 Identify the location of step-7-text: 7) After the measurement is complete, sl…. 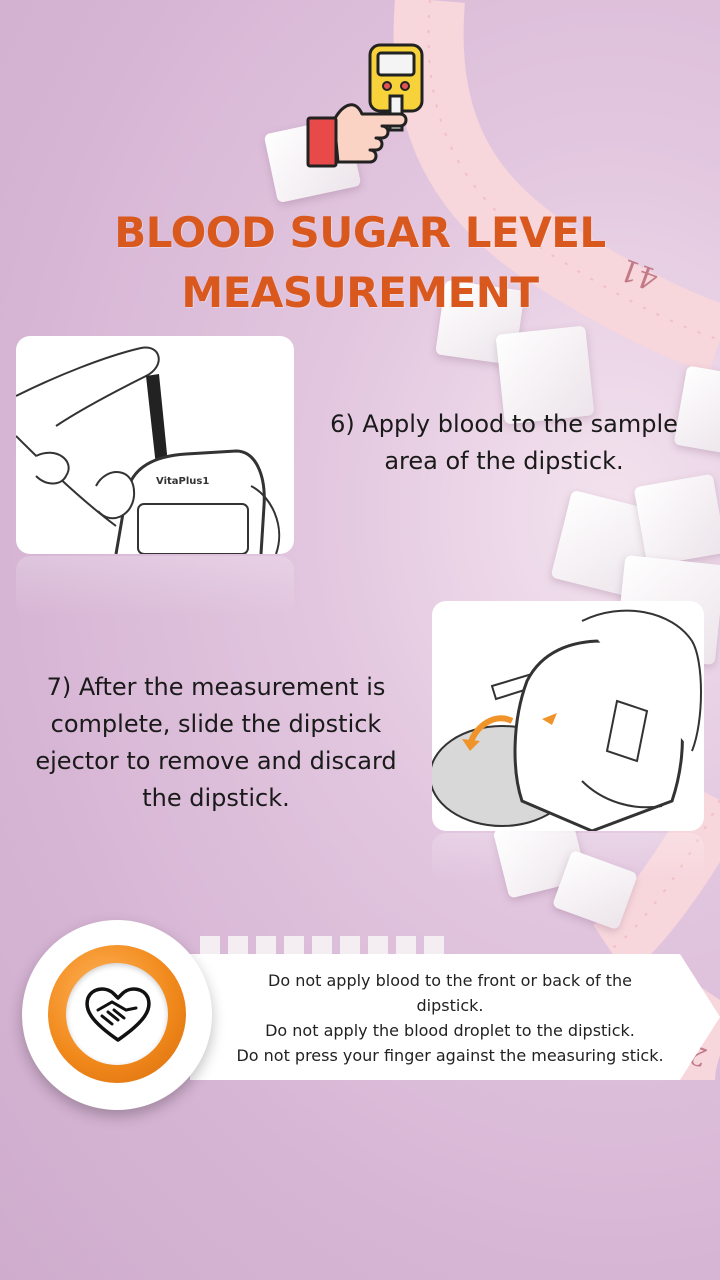
(216, 743).